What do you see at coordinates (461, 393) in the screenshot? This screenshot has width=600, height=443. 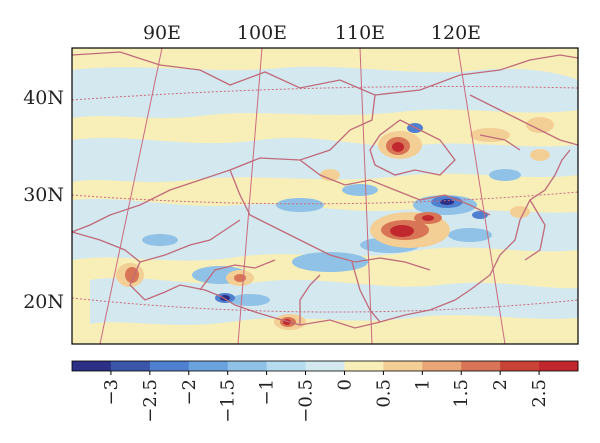 I see `colorbar-tick-label: 1.5` at bounding box center [461, 393].